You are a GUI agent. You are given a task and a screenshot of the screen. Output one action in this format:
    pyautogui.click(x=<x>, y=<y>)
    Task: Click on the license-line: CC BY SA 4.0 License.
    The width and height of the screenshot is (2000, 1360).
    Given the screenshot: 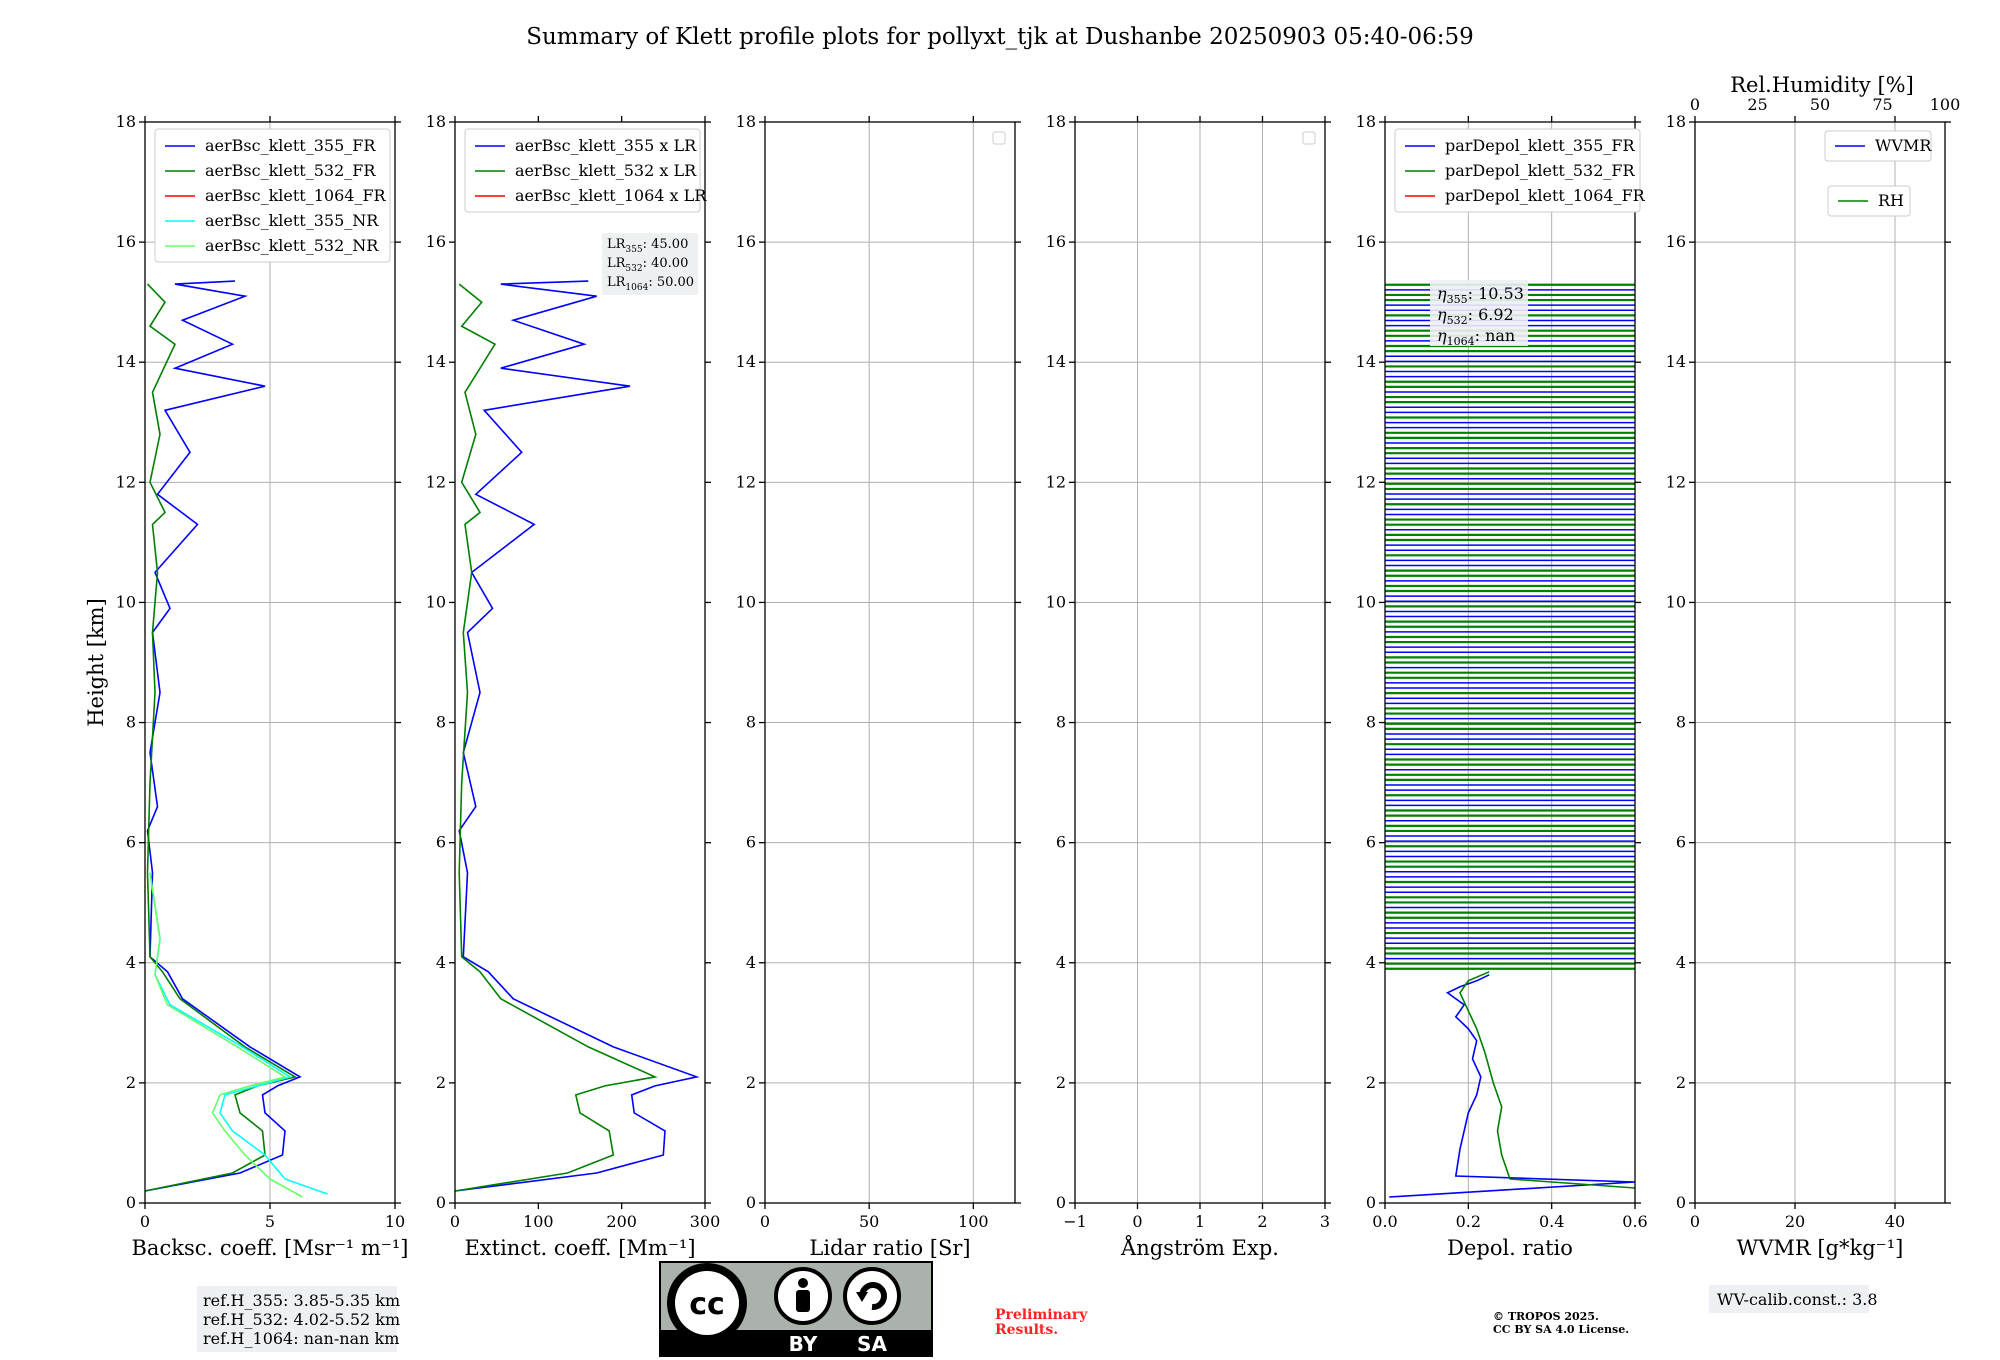 What is the action you would take?
    pyautogui.click(x=1561, y=1329)
    